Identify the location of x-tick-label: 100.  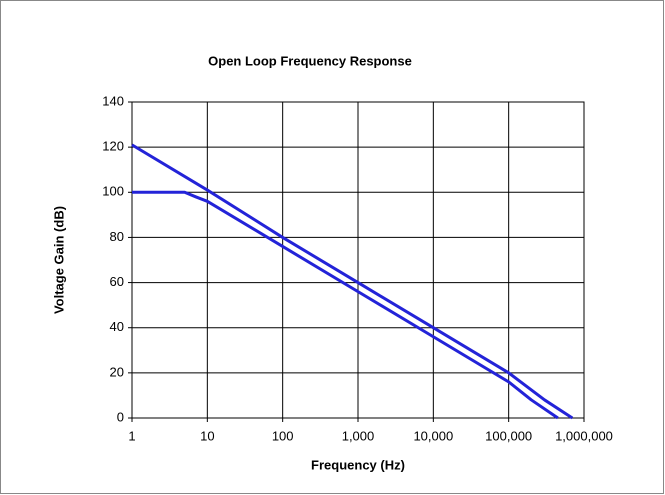
(283, 435).